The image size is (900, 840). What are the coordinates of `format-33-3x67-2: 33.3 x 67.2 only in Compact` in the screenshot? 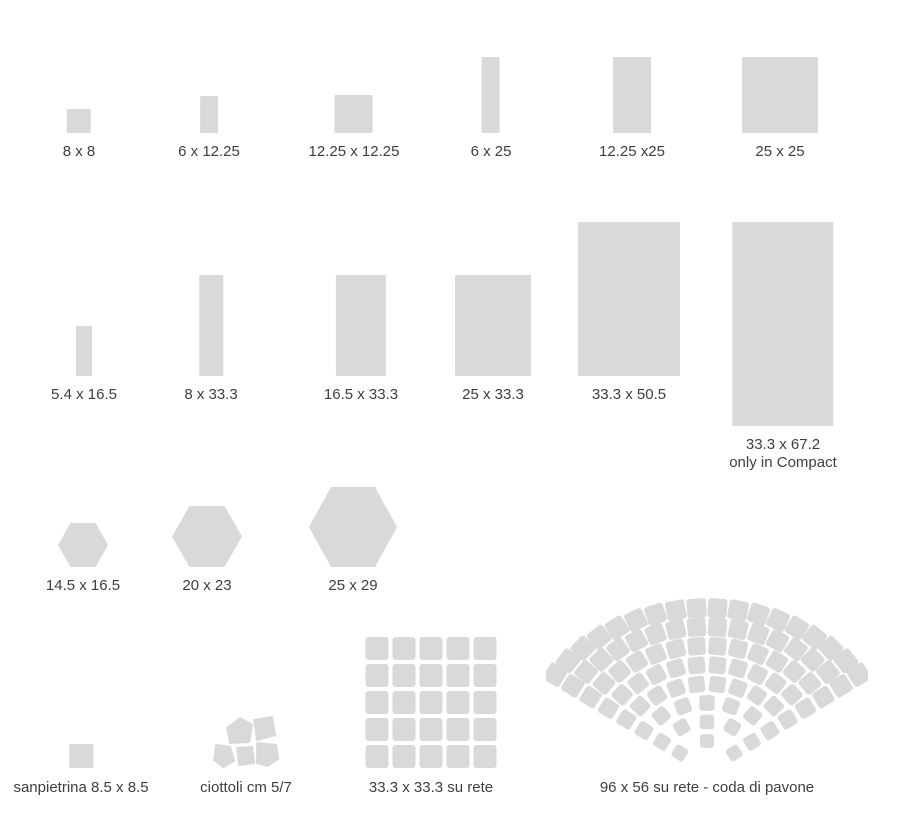 It's located at (783, 347).